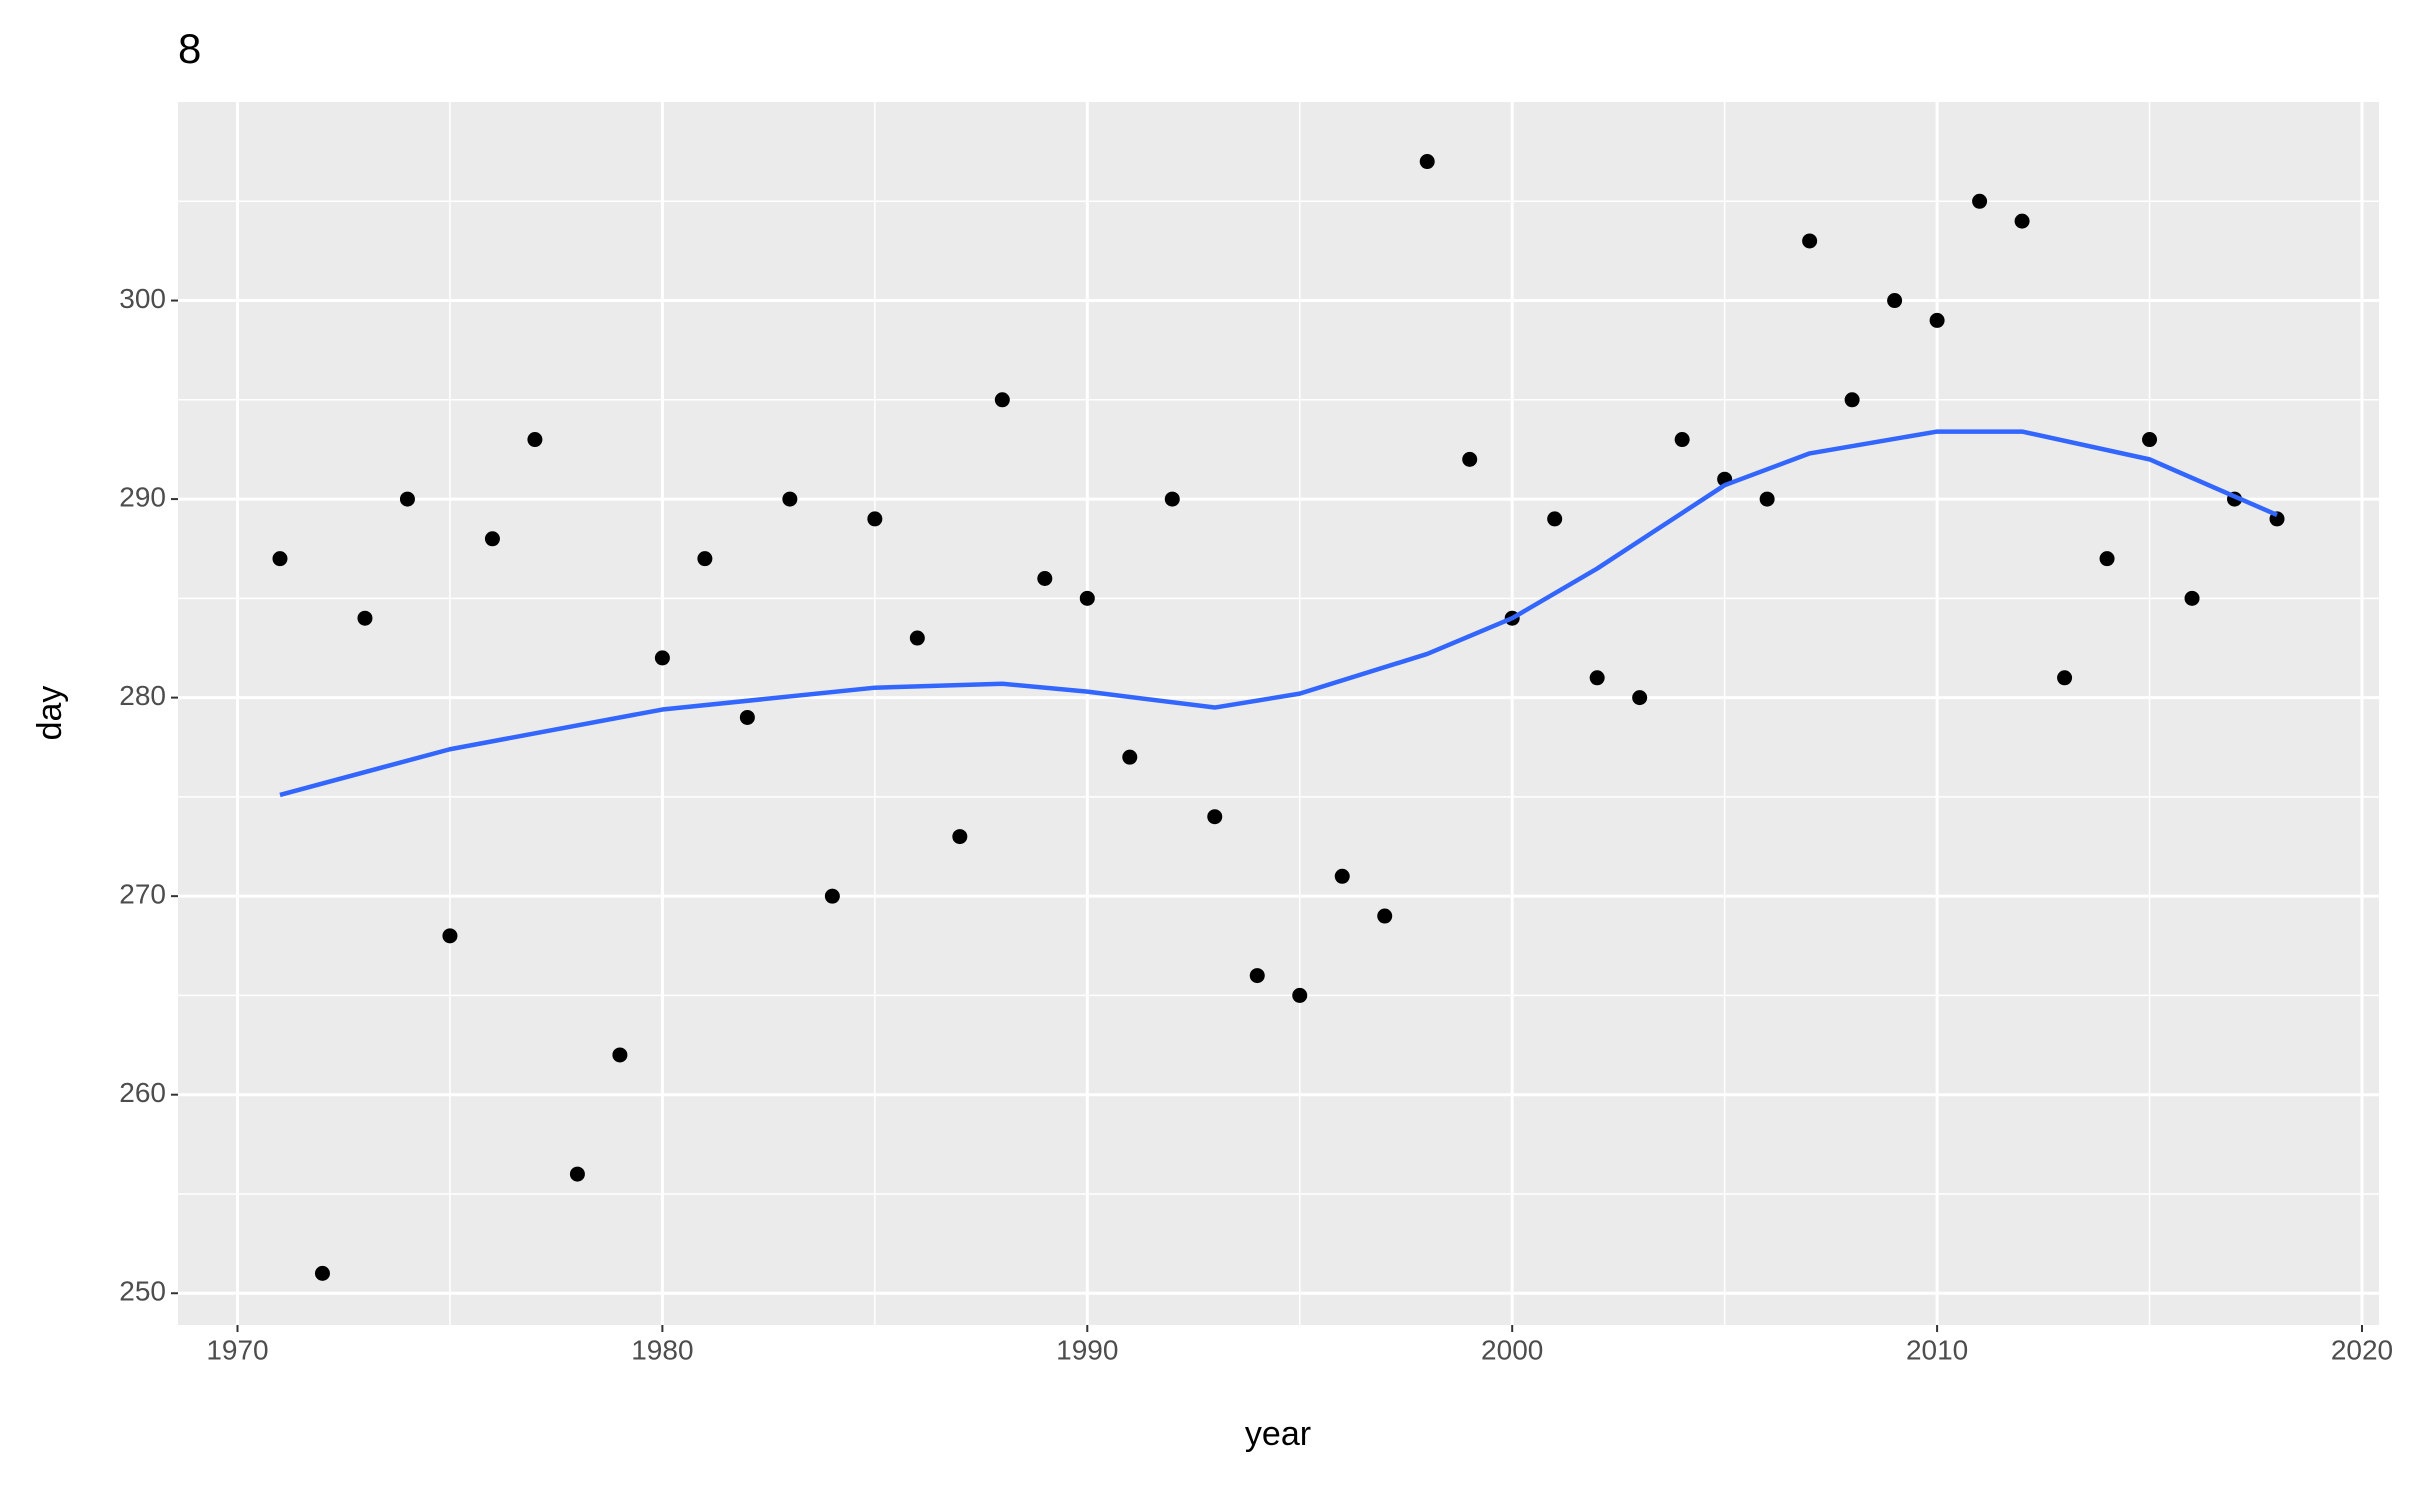  I want to click on y-tick-label: 270, so click(142, 894).